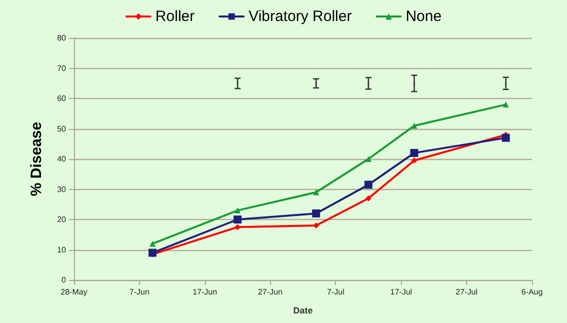 Image resolution: width=567 pixels, height=323 pixels. Describe the element at coordinates (300, 16) in the screenshot. I see `legend-label: Vibratory Roller` at that location.